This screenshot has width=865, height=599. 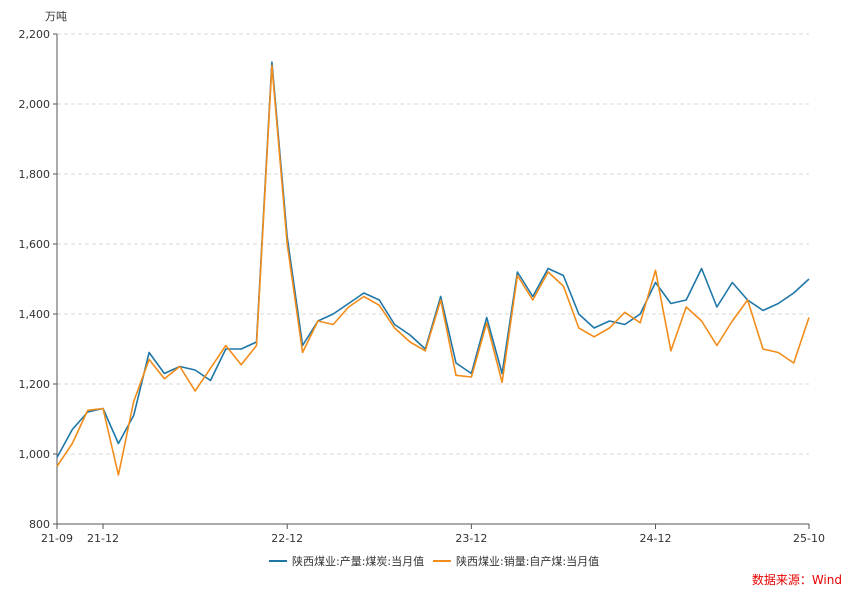 I want to click on x-tick-label: 25-10, so click(x=809, y=538).